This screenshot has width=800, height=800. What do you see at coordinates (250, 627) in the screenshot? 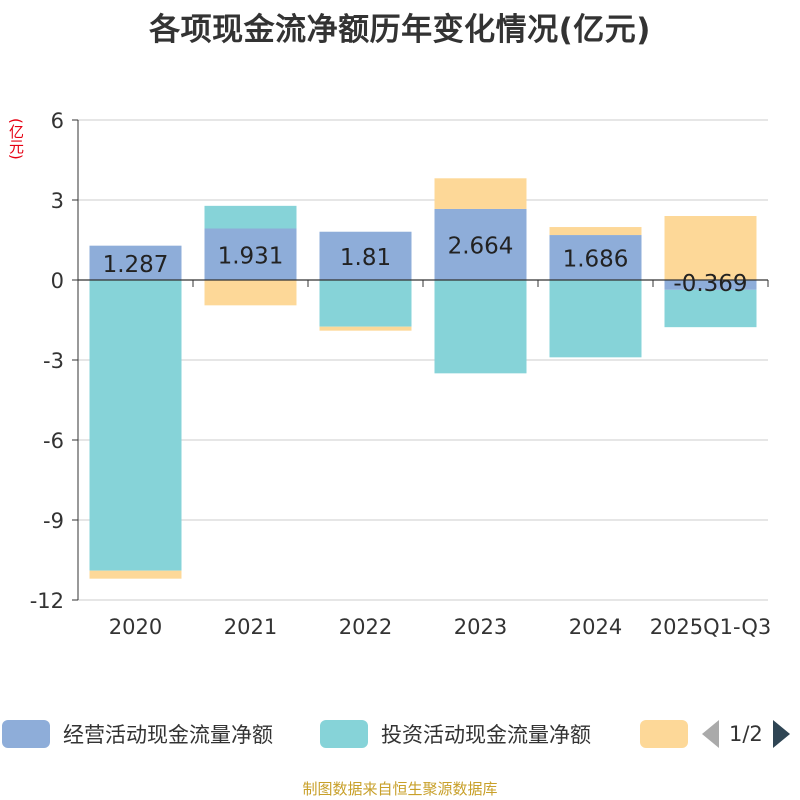
I see `x-category-label: 2021` at bounding box center [250, 627].